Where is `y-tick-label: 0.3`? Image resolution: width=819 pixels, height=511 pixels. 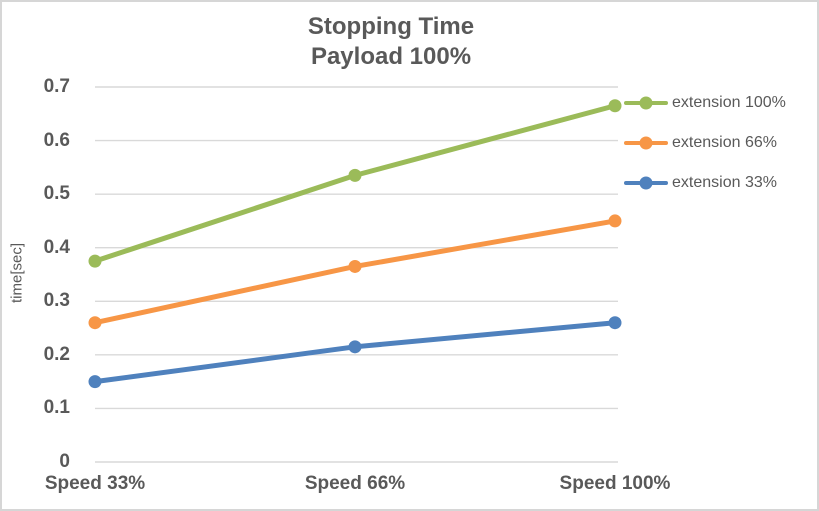
y-tick-label: 0.3 is located at coordinates (56, 301).